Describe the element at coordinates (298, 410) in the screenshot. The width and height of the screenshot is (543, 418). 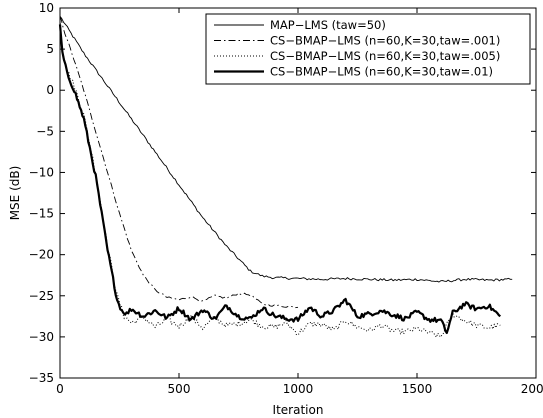
I see `x-axis-label: Iteration` at that location.